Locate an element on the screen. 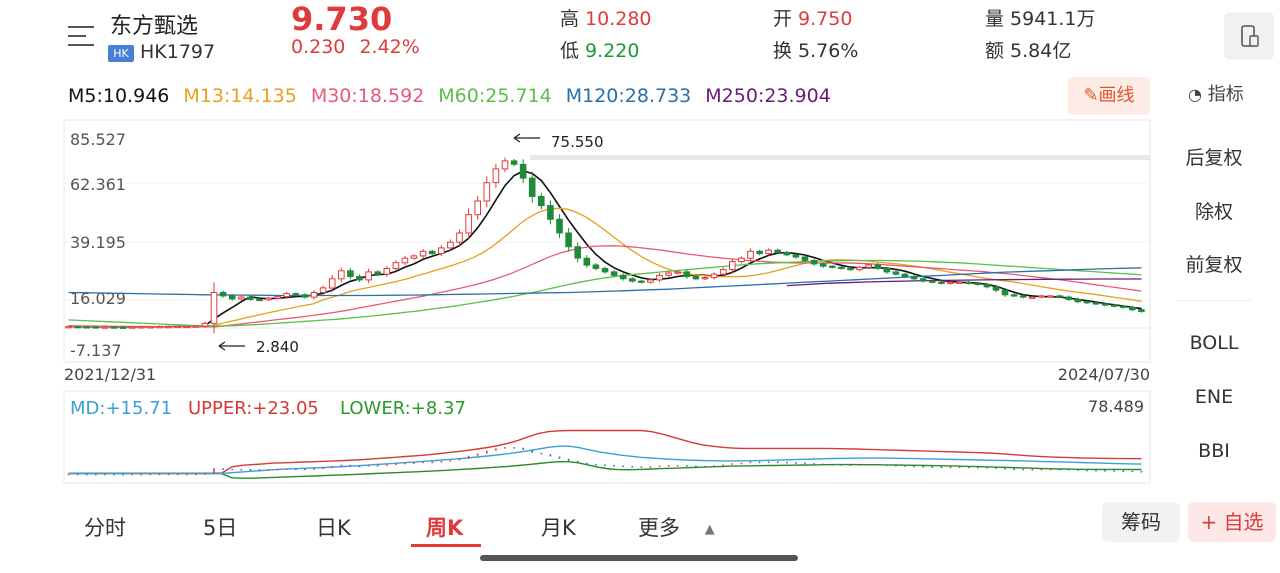 The image size is (1280, 573). ma-line-m60 is located at coordinates (605, 293).